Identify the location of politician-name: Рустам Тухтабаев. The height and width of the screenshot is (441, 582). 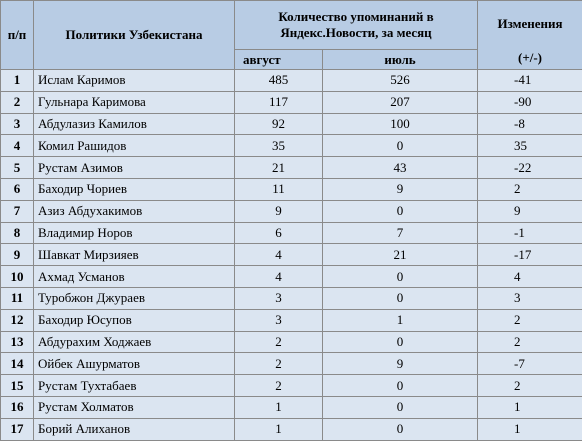
(134, 386).